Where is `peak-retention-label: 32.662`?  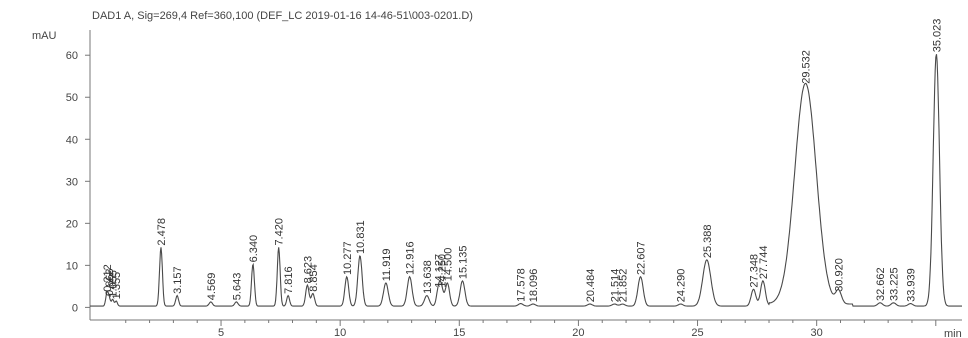 peak-retention-label: 32.662 is located at coordinates (881, 284).